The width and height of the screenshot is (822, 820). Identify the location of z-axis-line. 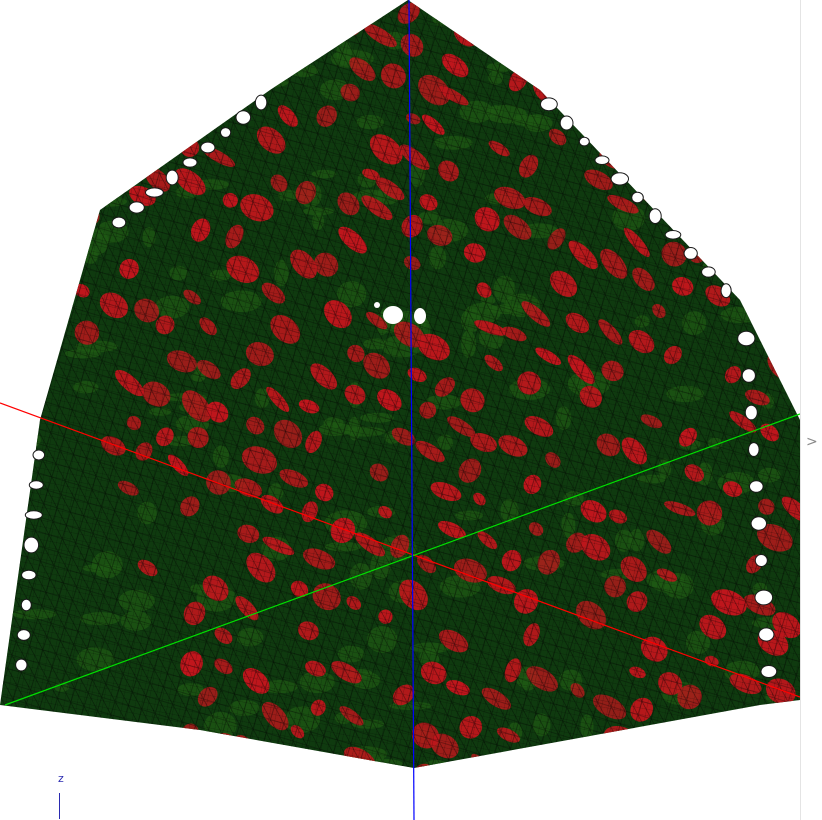
(411, 410).